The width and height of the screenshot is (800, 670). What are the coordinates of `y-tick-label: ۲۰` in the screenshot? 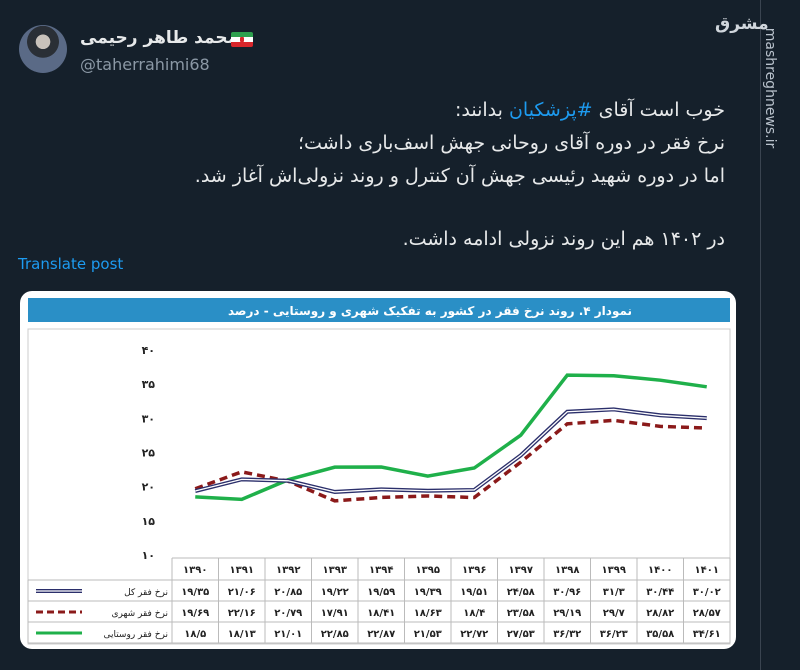 It's located at (148, 487).